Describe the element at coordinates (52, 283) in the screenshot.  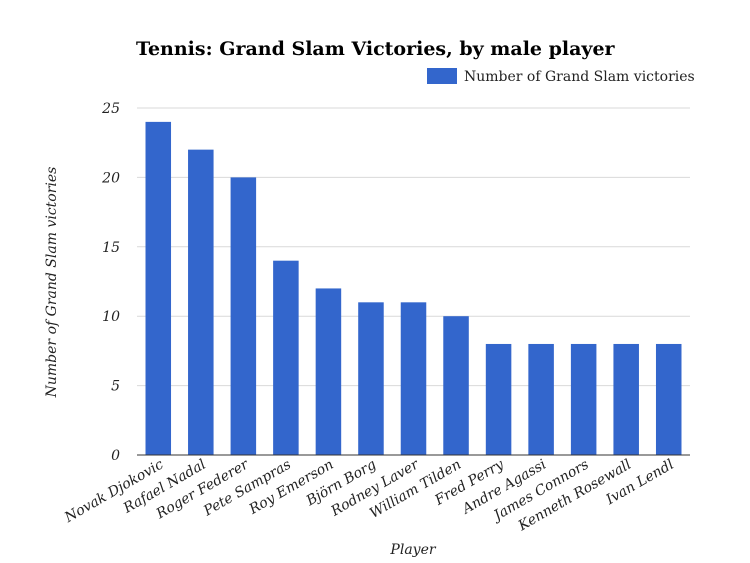
I see `y-axis-title: Number of Grand Slam victories` at that location.